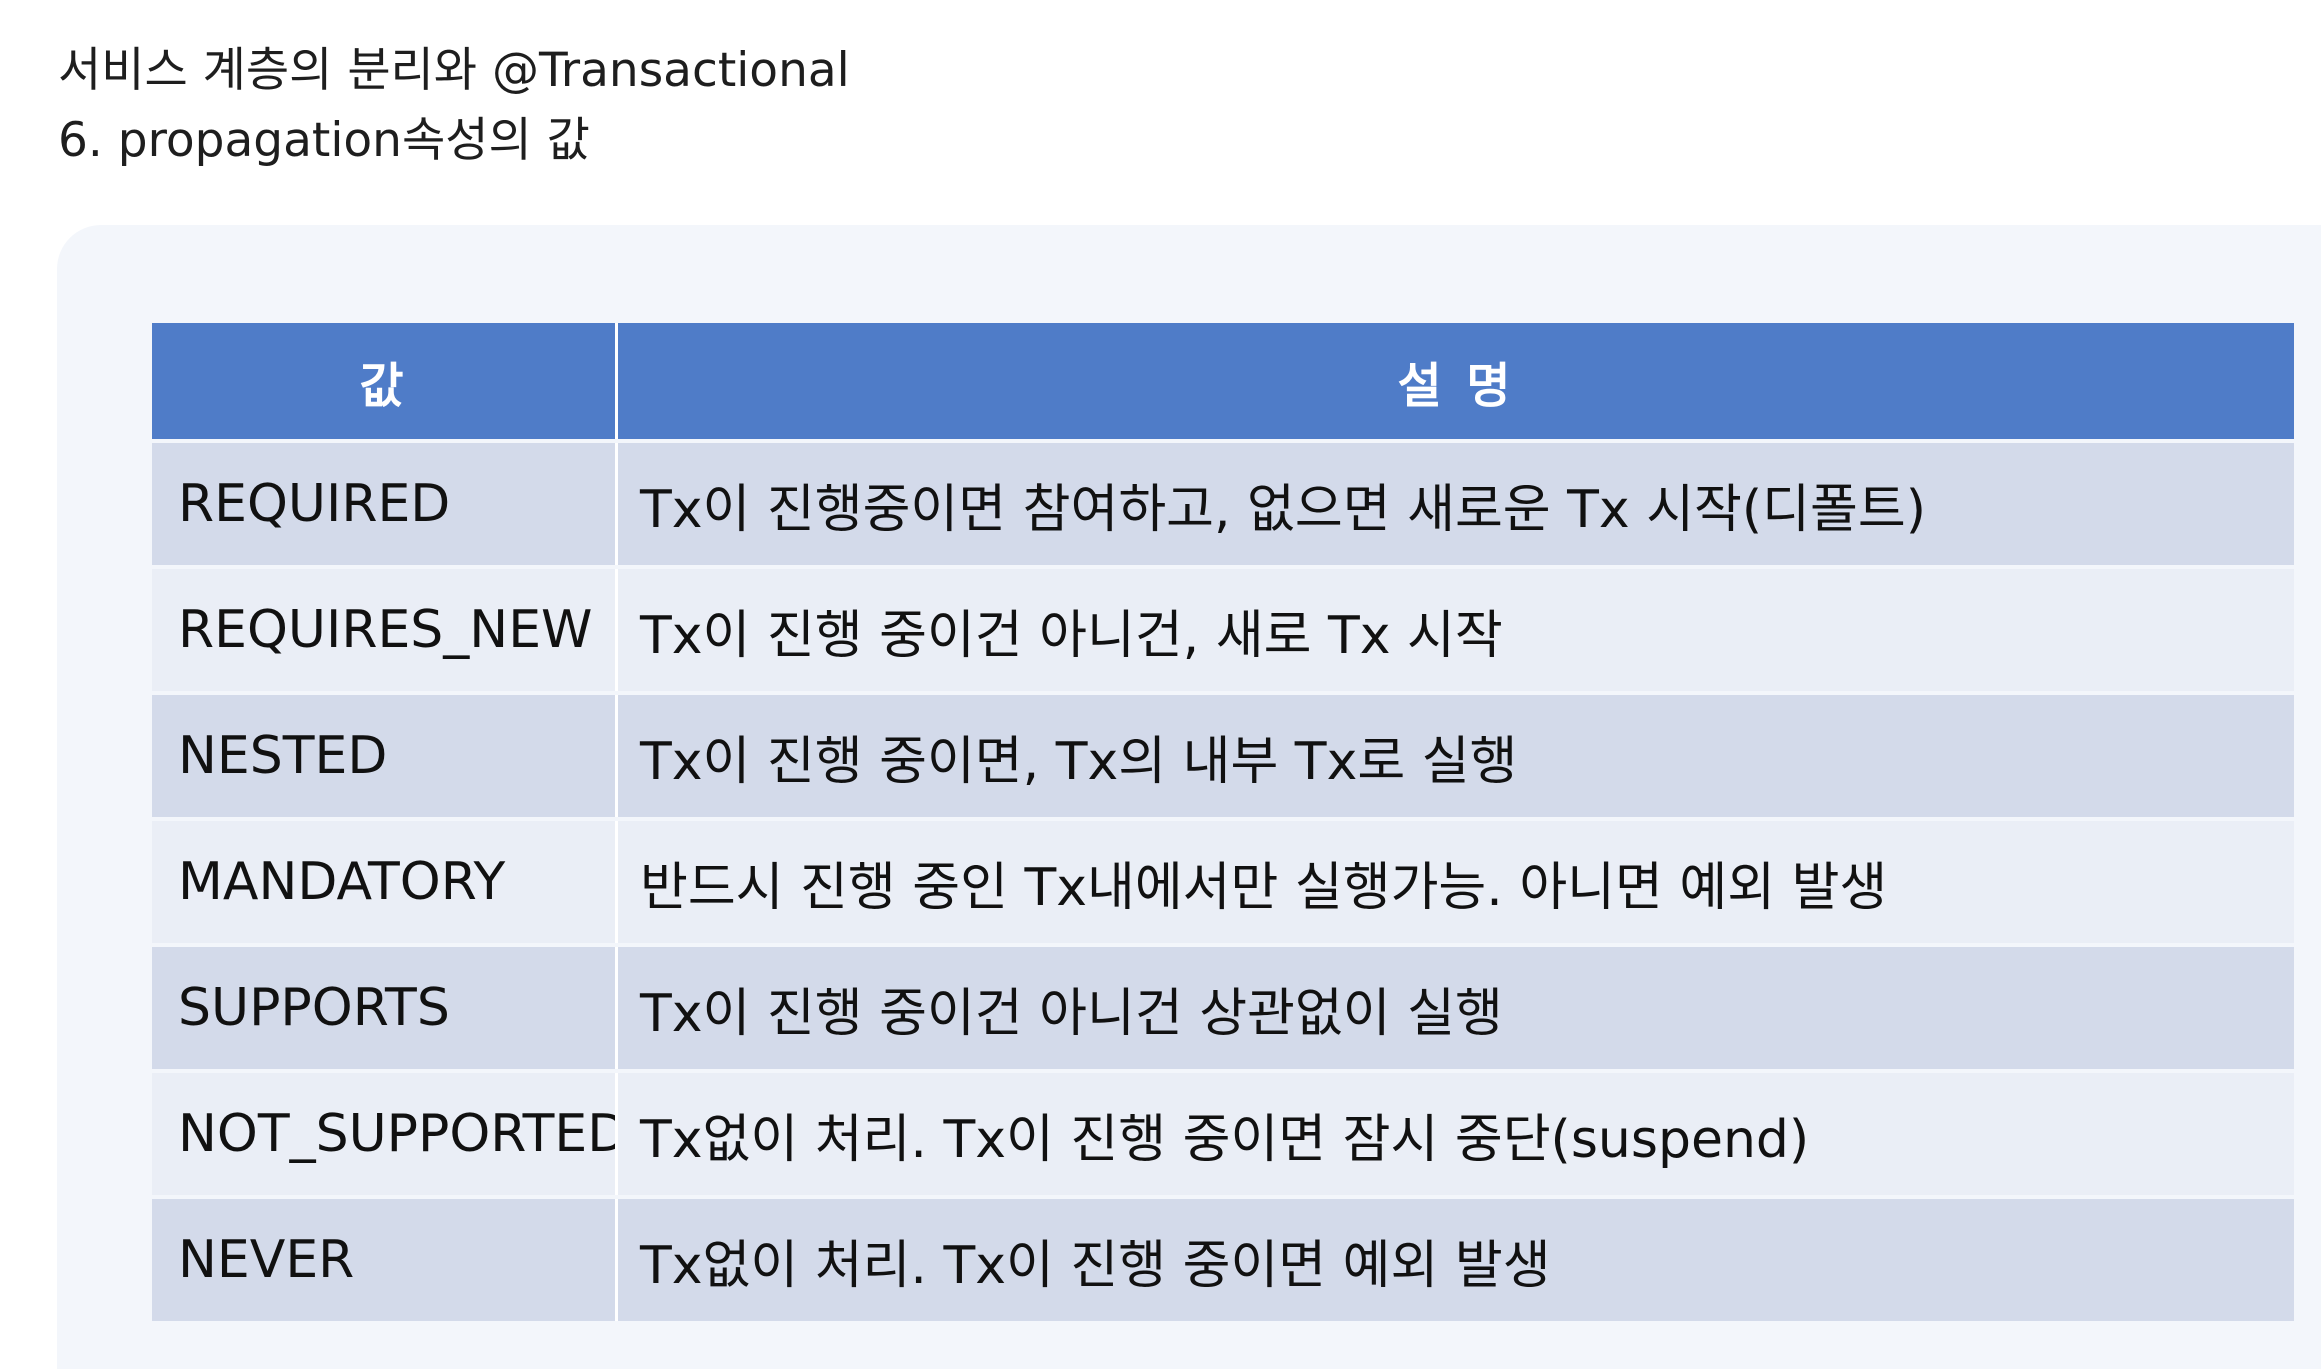 The image size is (2321, 1369). What do you see at coordinates (1456, 756) in the screenshot?
I see `row-description: Tx이 진행 중이면, Tx의 내부 Tx로 실행` at bounding box center [1456, 756].